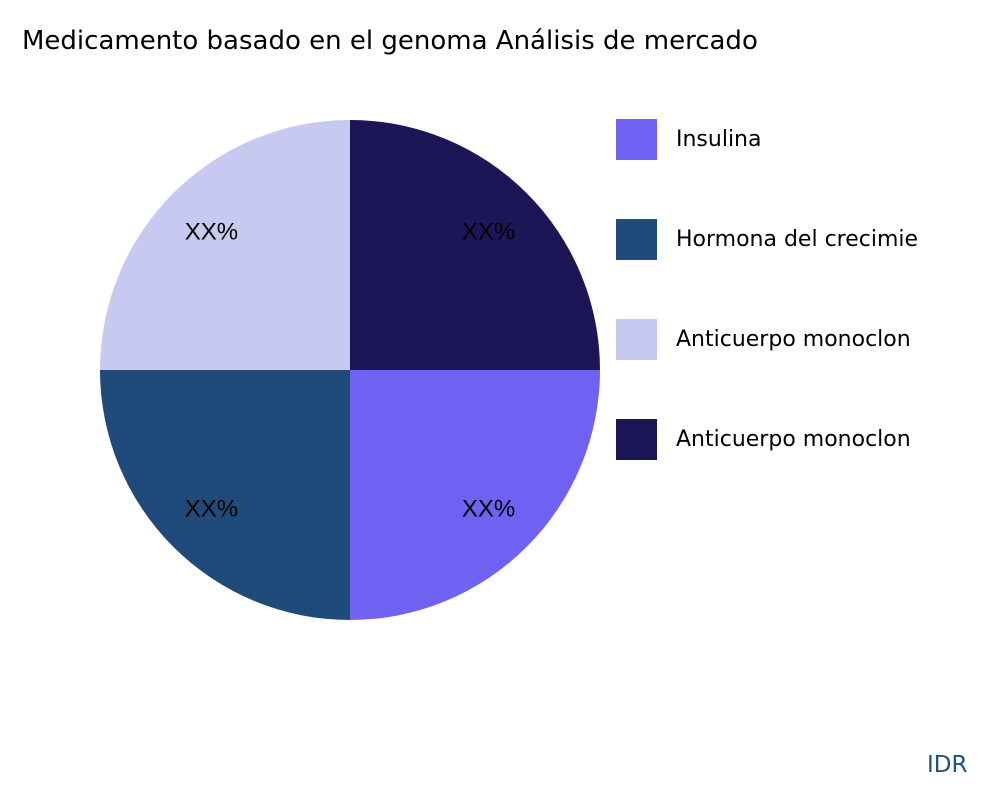 Image resolution: width=1000 pixels, height=800 pixels. Describe the element at coordinates (719, 139) in the screenshot. I see `legend-label: Insulina` at that location.